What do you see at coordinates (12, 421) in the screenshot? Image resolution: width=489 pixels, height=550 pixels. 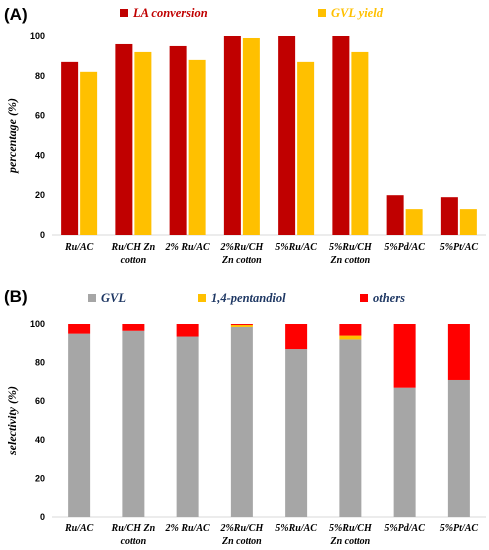 I see `y-axis-label: selectivity (%)` at bounding box center [12, 421].